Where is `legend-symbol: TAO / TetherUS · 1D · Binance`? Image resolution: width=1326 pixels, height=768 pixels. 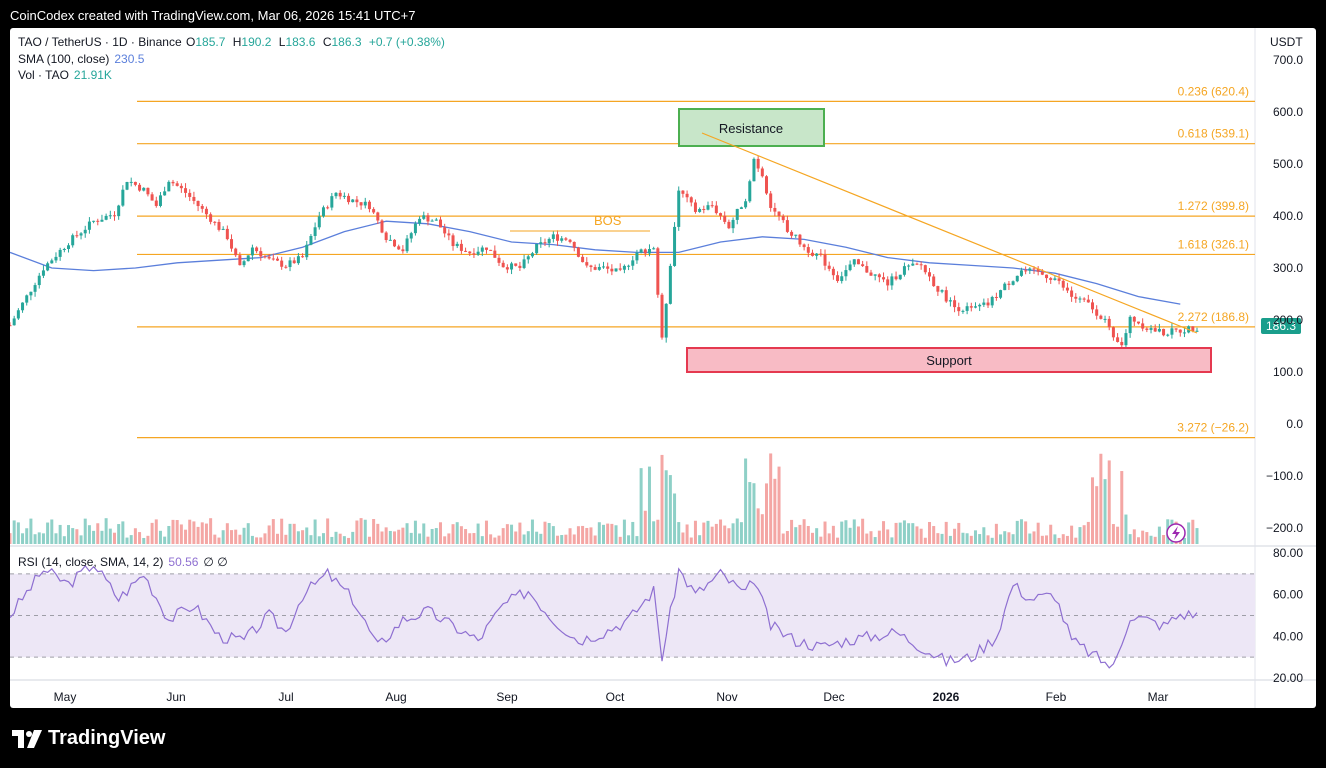
legend-symbol: TAO / TetherUS · 1D · Binance is located at coordinates (100, 42).